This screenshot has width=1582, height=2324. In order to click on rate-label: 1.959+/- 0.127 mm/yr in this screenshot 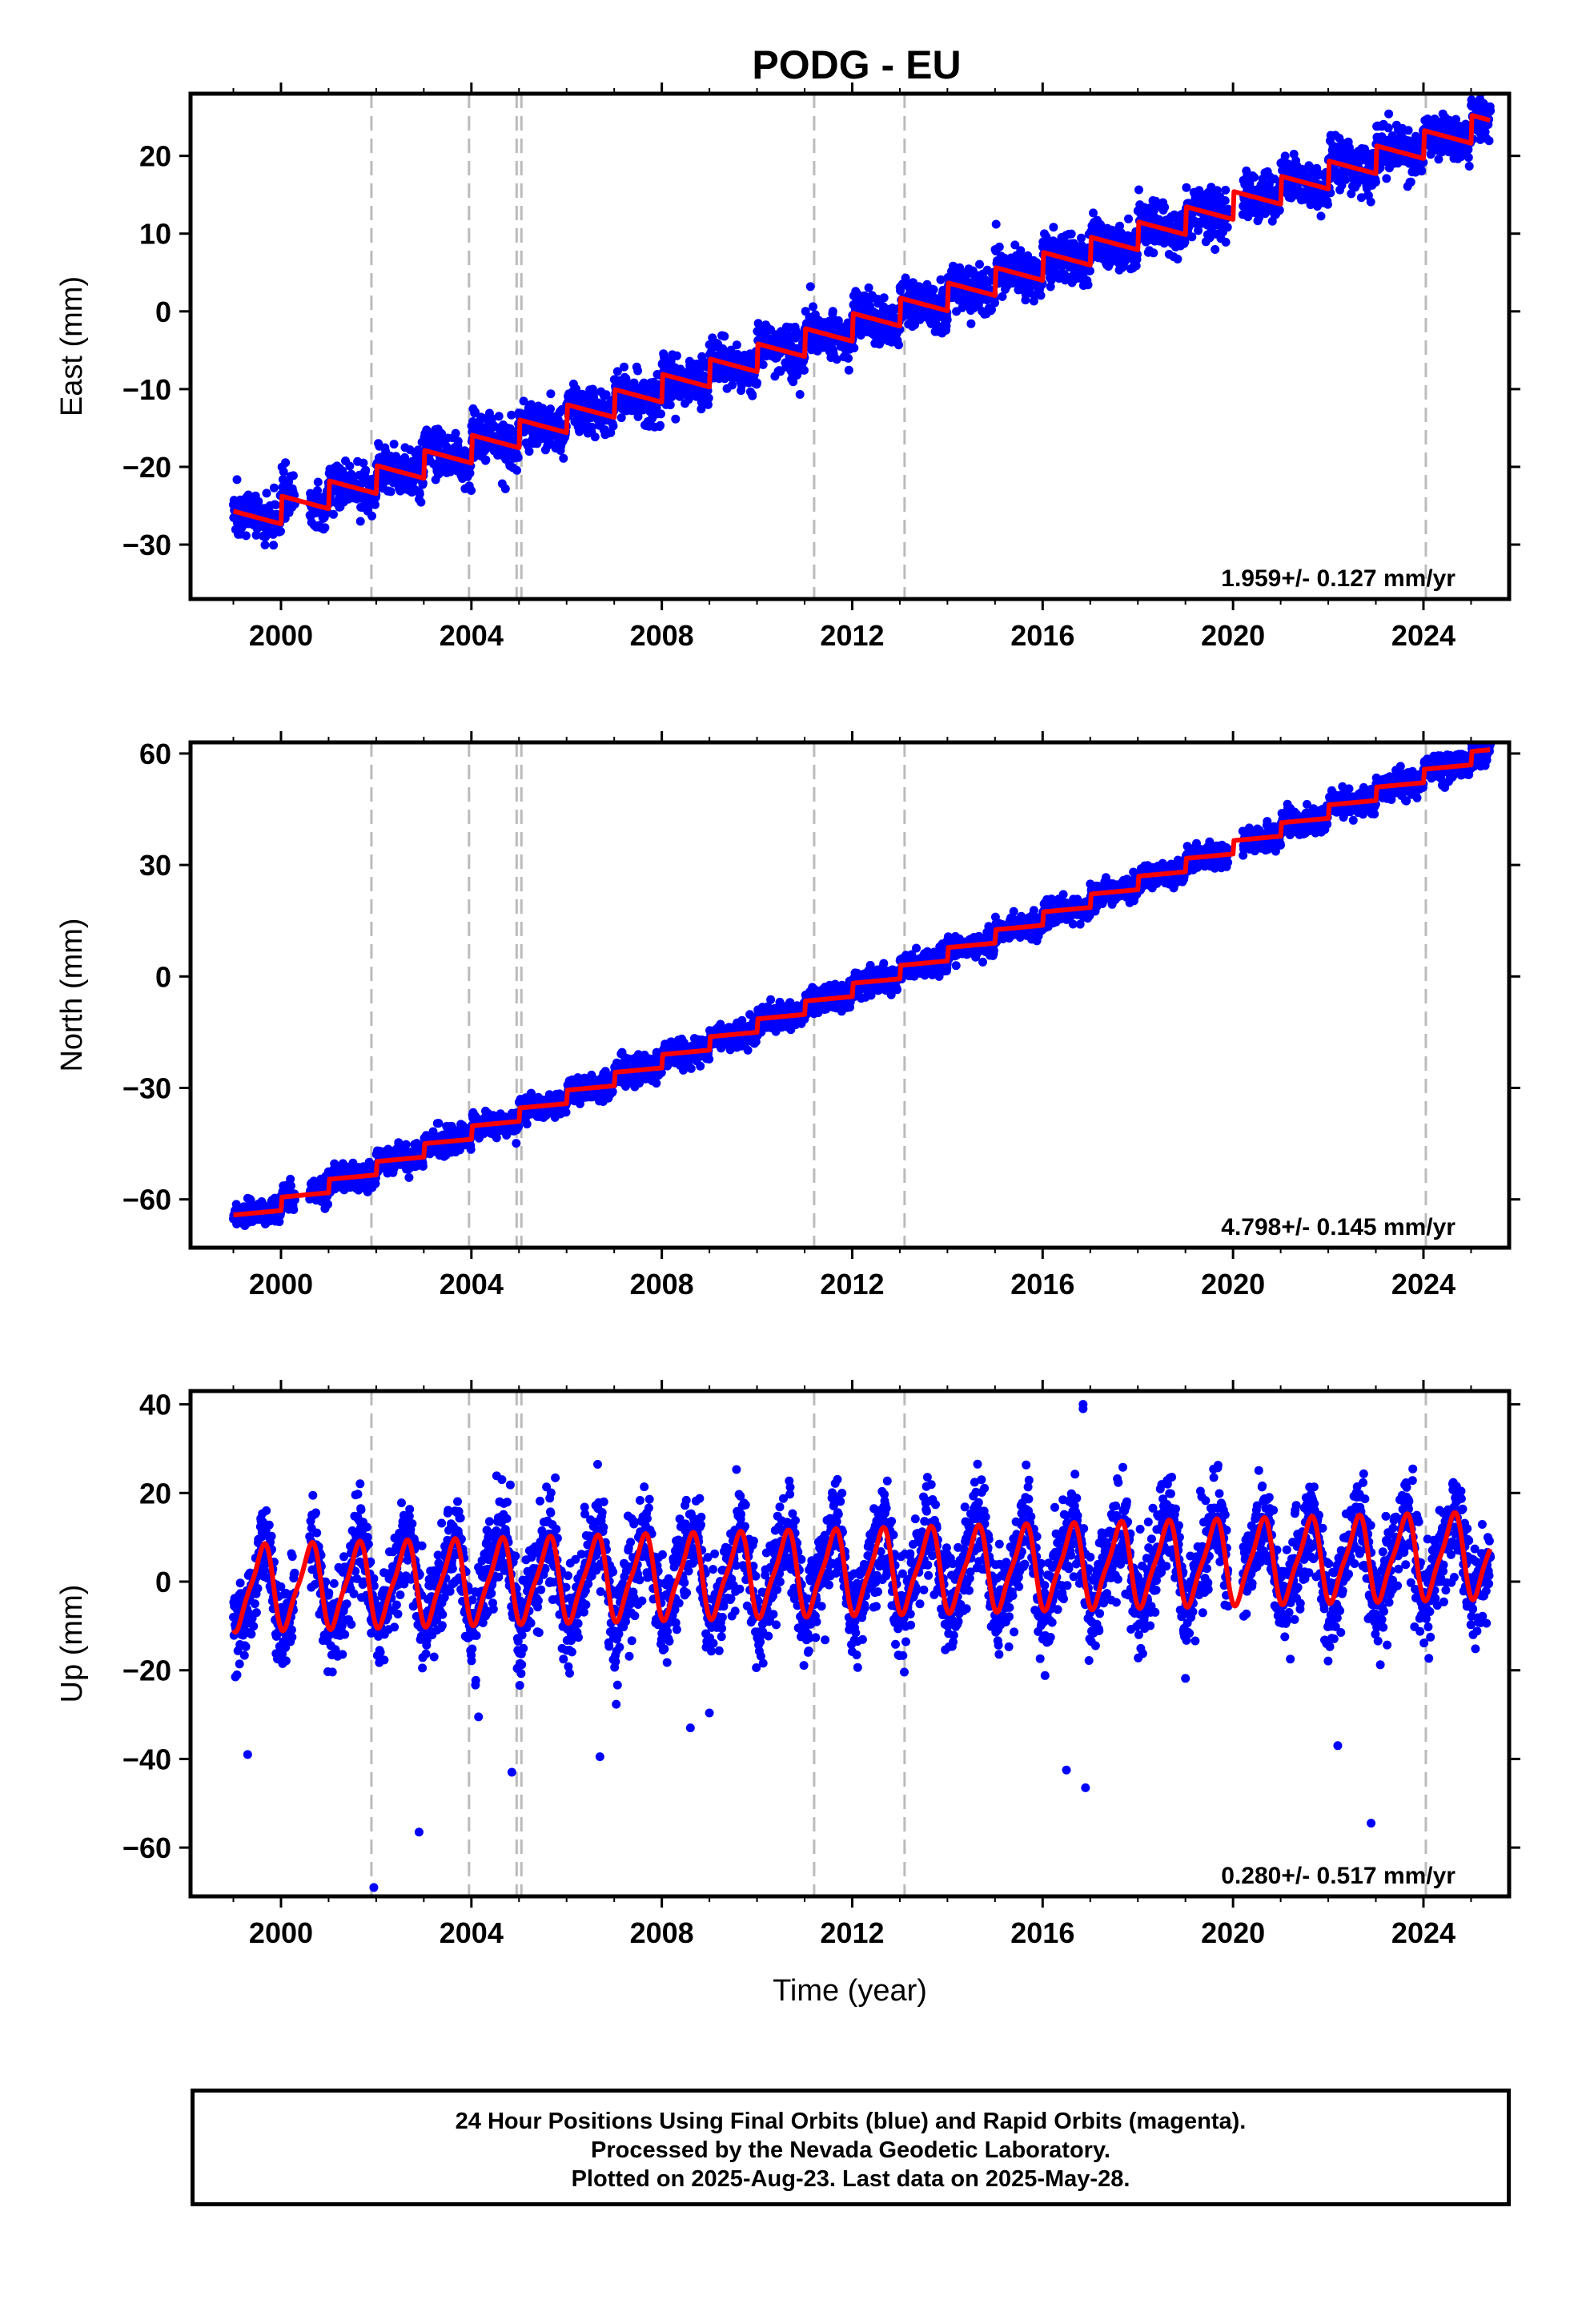, I will do `click(1338, 578)`.